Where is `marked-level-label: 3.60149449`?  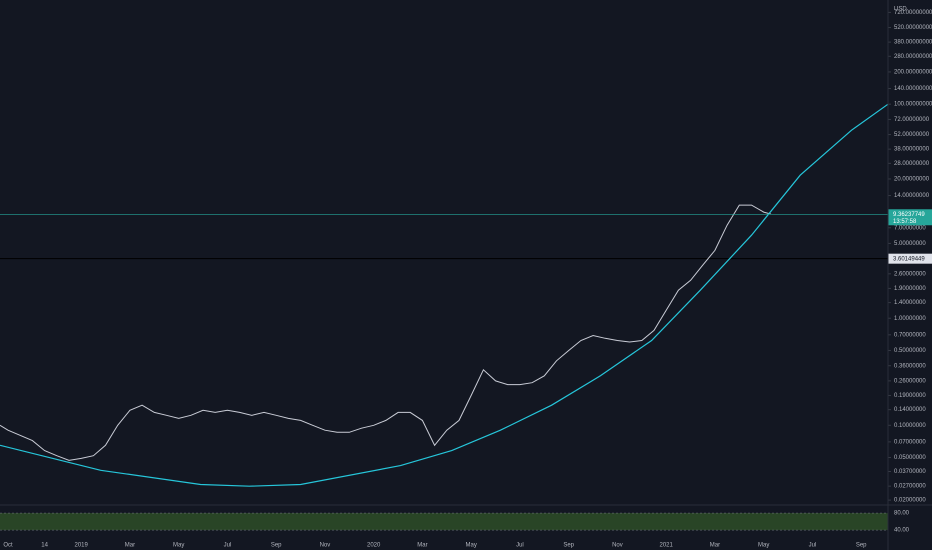 marked-level-label: 3.60149449 is located at coordinates (909, 259).